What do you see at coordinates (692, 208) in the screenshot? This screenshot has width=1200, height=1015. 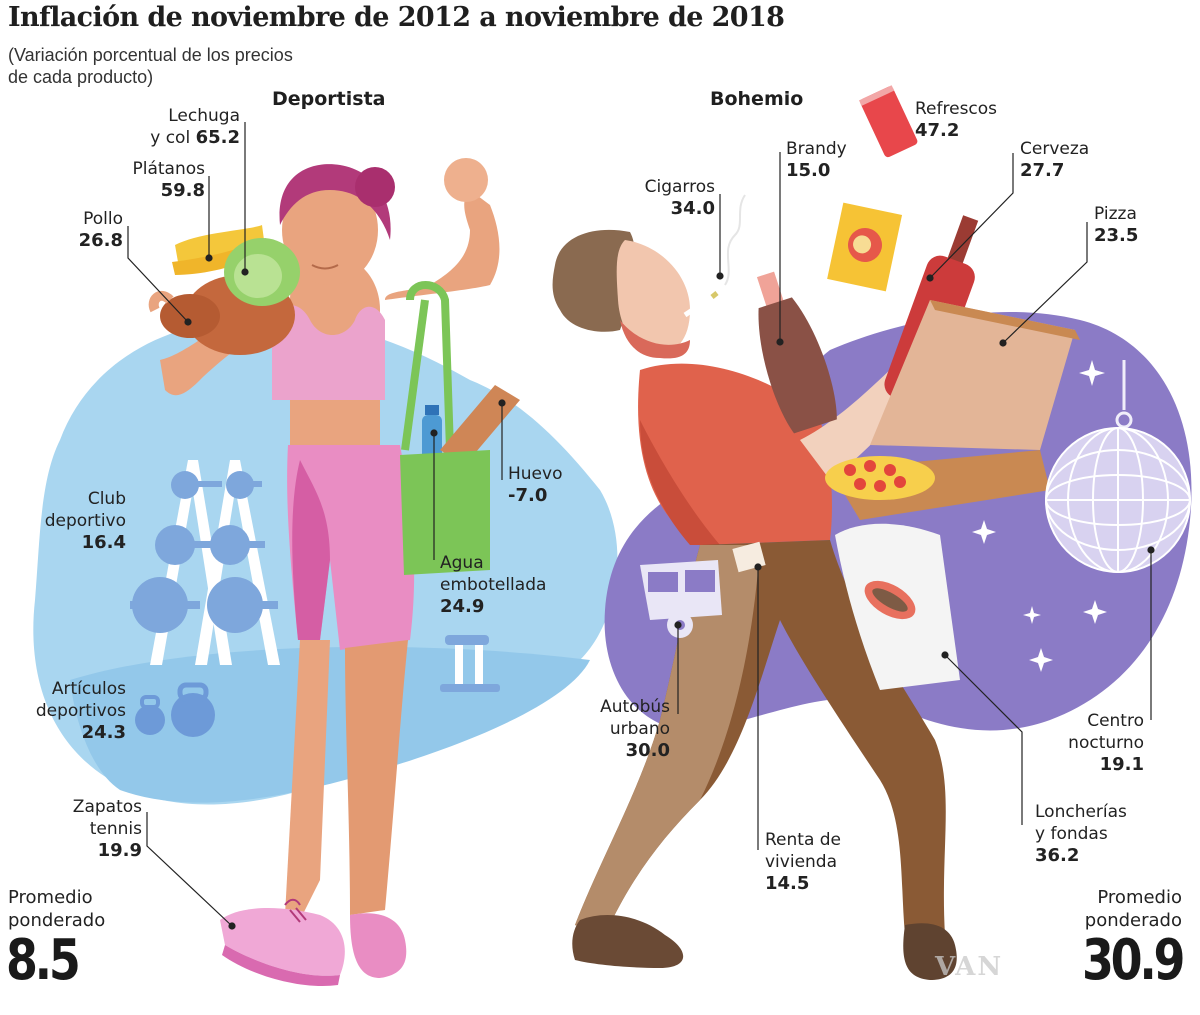 I see `value-cigarros: 34.0` at bounding box center [692, 208].